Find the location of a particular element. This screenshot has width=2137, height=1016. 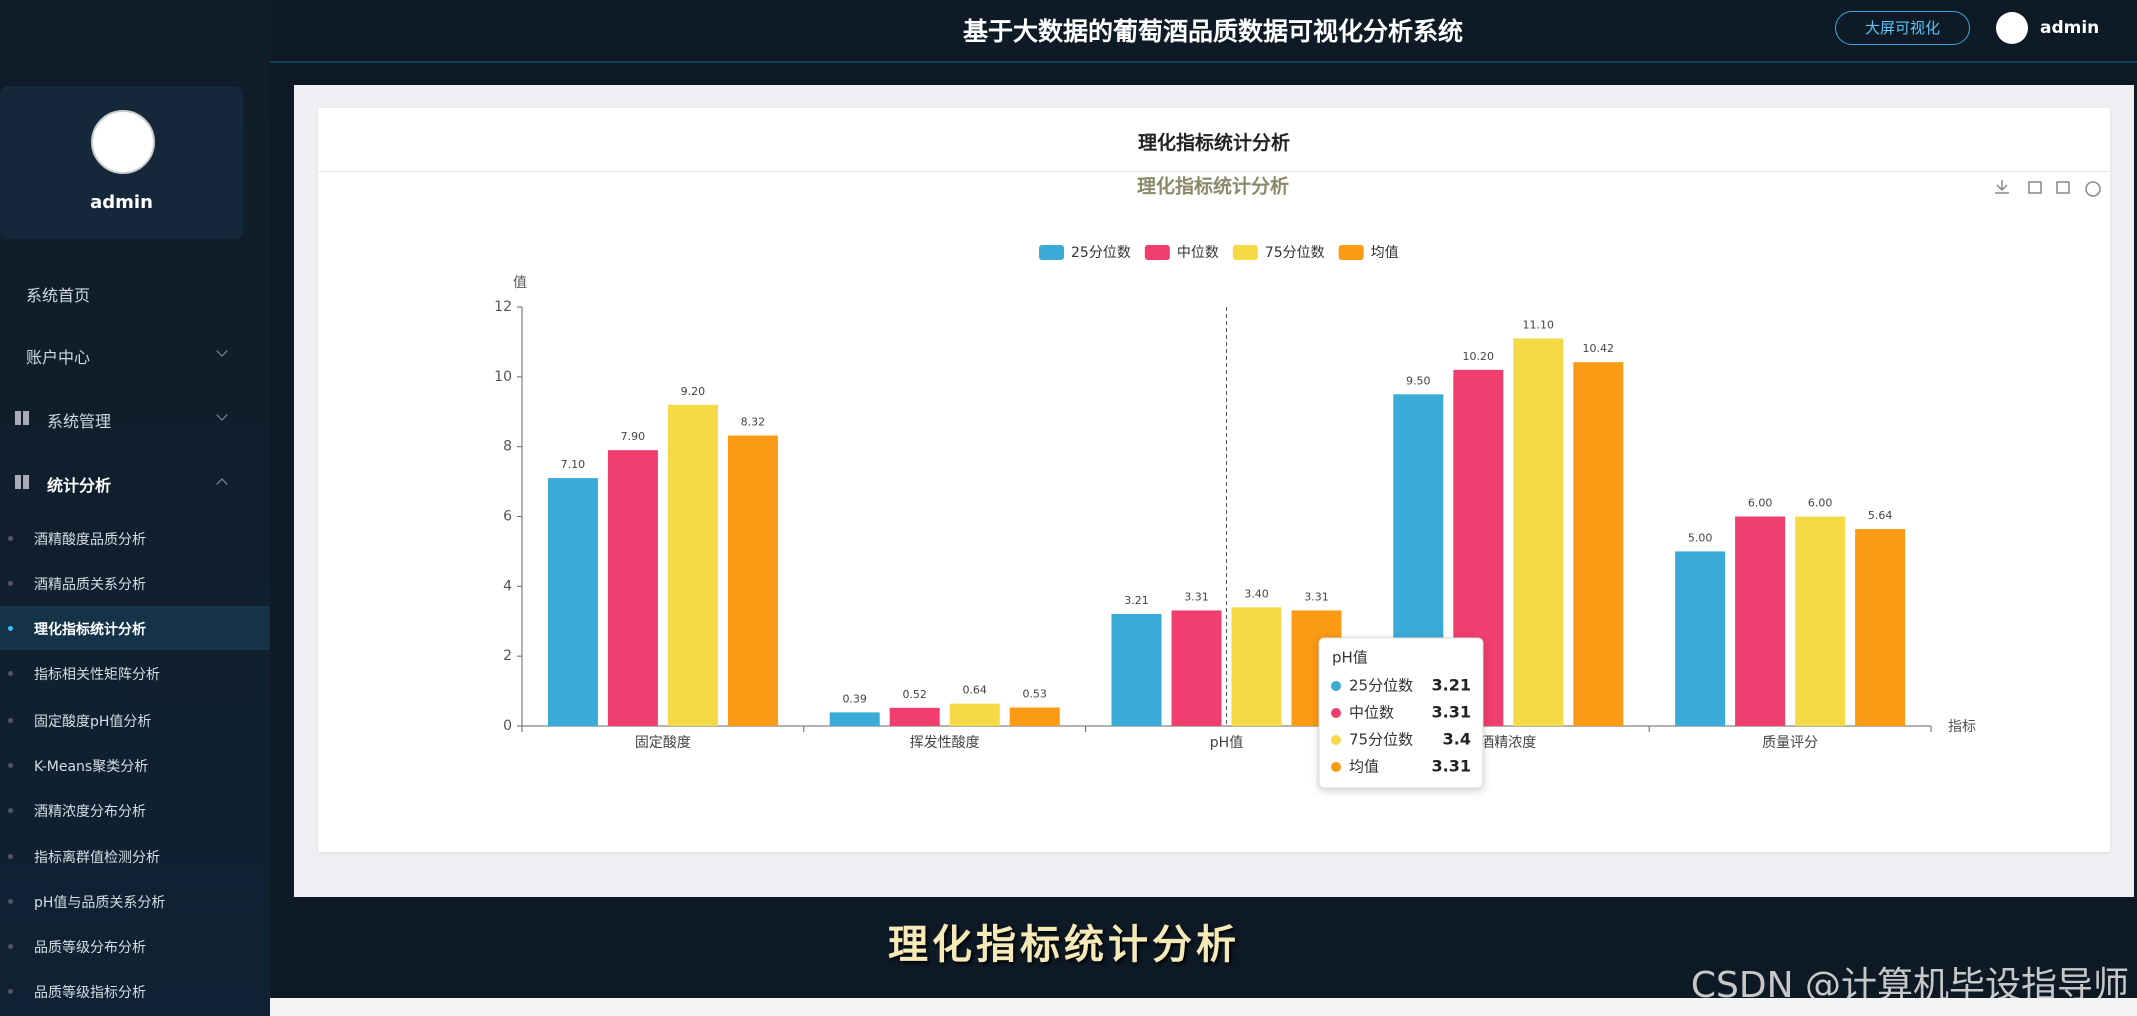

user-avatar is located at coordinates (2012, 28).